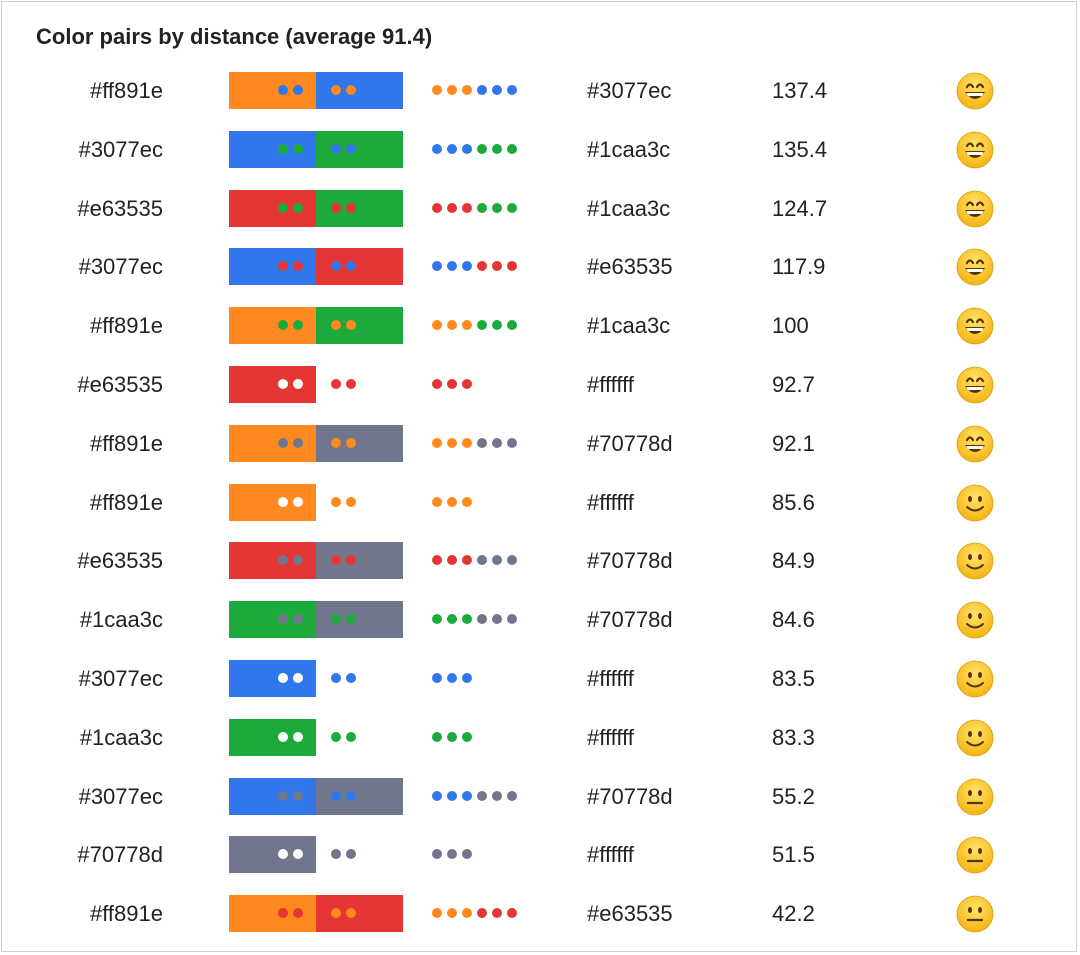 The width and height of the screenshot is (1080, 955). I want to click on left-color-hex: #70778d, so click(120, 855).